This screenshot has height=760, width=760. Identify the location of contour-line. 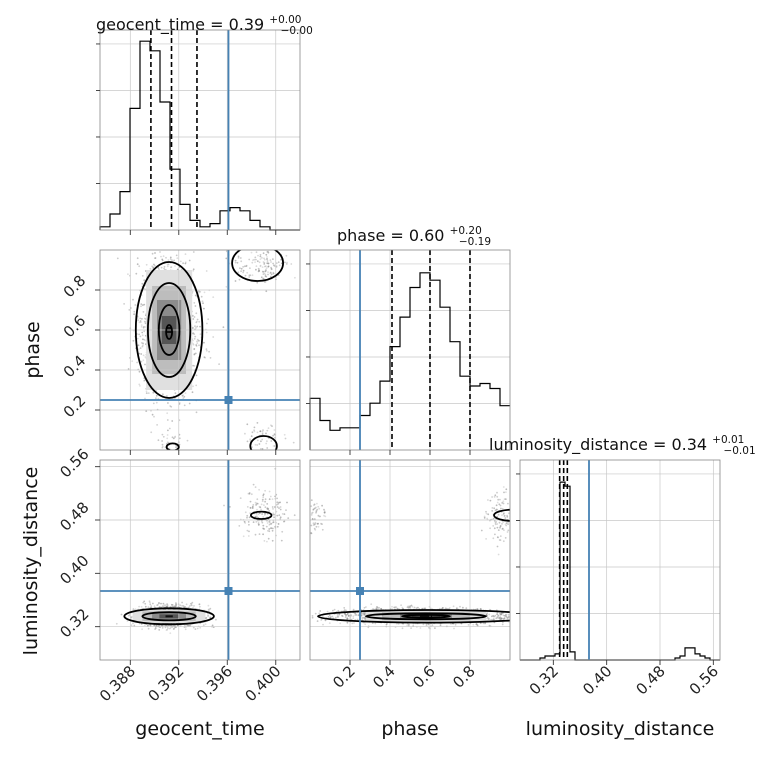
(169, 330).